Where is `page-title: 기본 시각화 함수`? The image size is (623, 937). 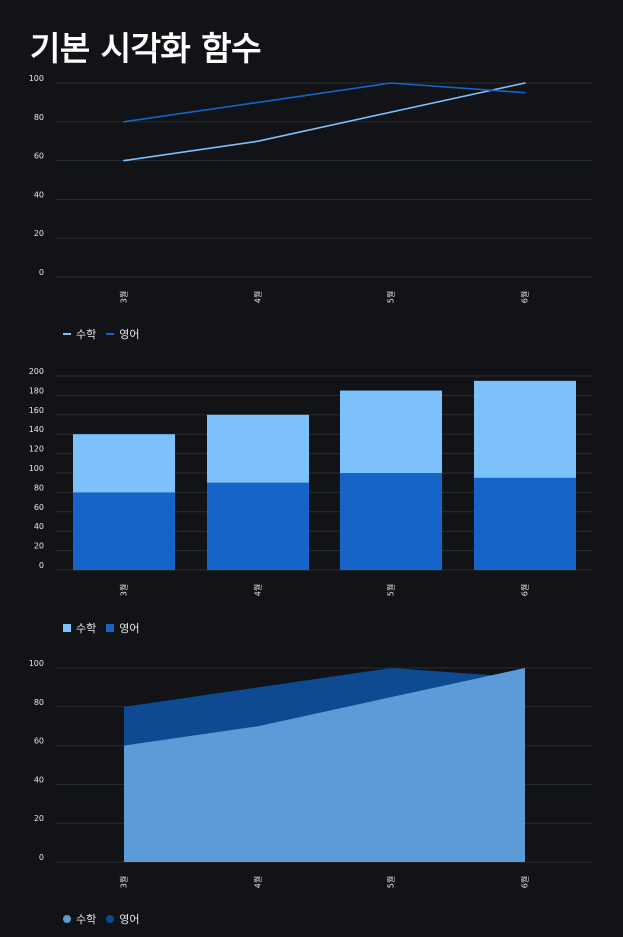
page-title: 기본 시각화 함수 is located at coordinates (146, 48).